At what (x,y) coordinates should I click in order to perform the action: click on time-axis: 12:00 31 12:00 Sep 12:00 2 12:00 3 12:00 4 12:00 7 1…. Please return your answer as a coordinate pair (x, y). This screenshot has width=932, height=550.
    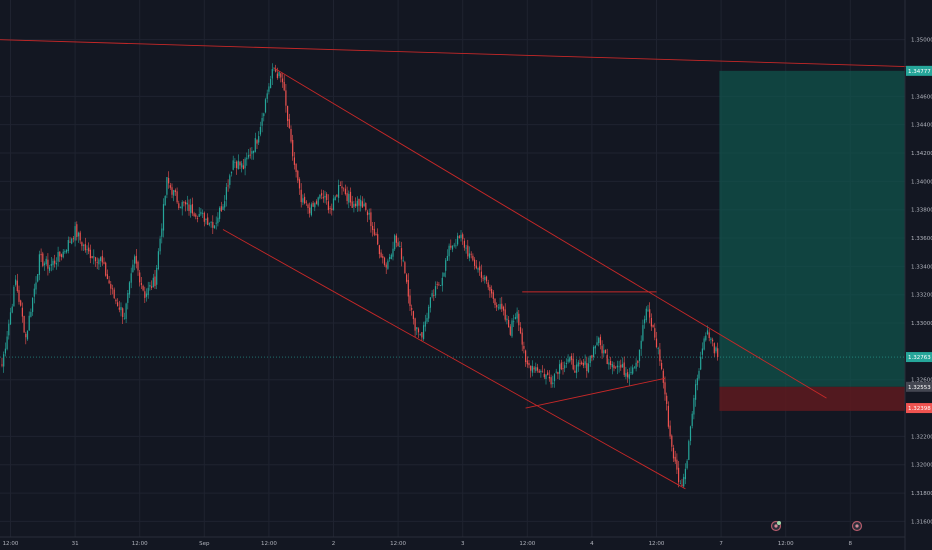
    Looking at the image, I should click on (452, 541).